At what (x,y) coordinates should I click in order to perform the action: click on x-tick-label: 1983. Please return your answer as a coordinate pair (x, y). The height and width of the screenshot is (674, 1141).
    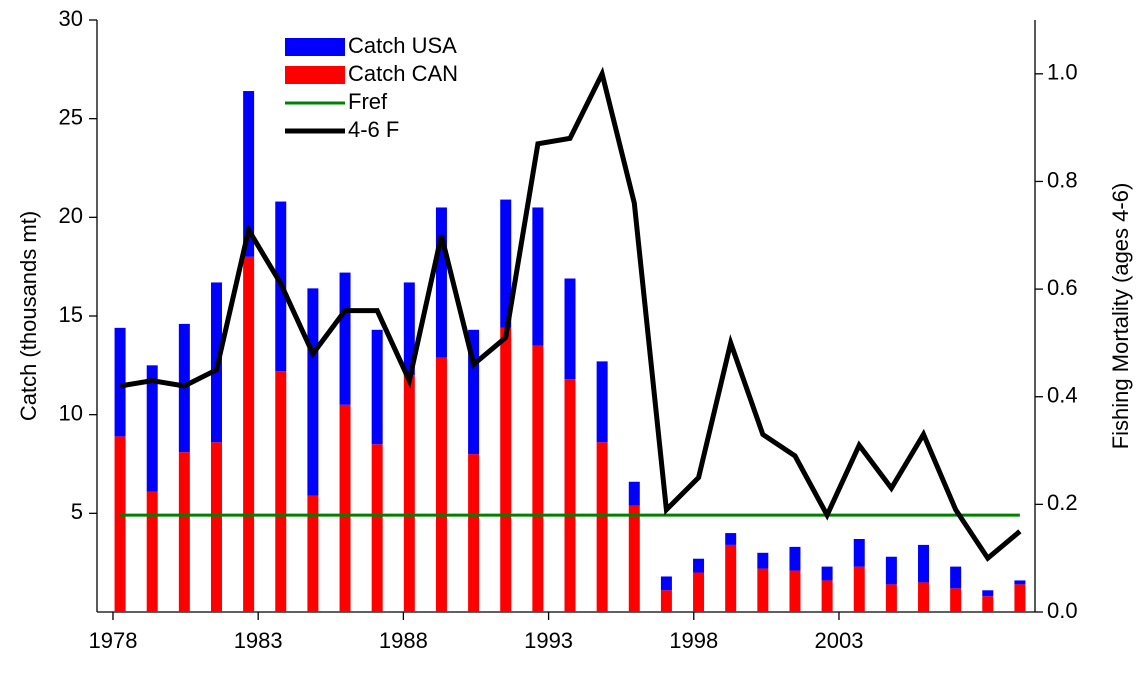
    Looking at the image, I should click on (258, 640).